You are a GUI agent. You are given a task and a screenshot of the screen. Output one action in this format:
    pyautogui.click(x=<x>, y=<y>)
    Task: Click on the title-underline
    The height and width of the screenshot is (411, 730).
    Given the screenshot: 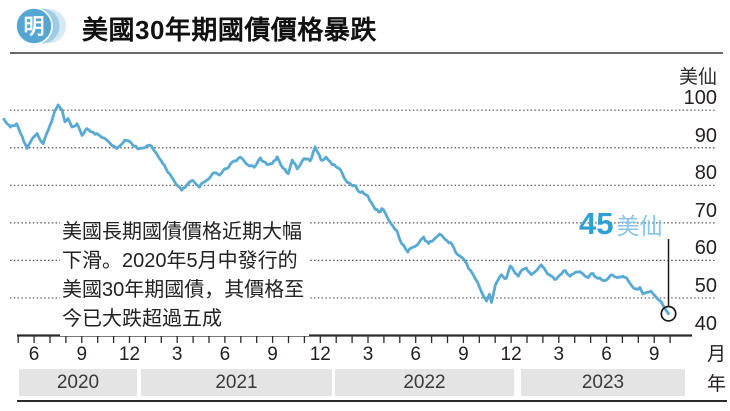 What is the action you would take?
    pyautogui.click(x=366, y=53)
    